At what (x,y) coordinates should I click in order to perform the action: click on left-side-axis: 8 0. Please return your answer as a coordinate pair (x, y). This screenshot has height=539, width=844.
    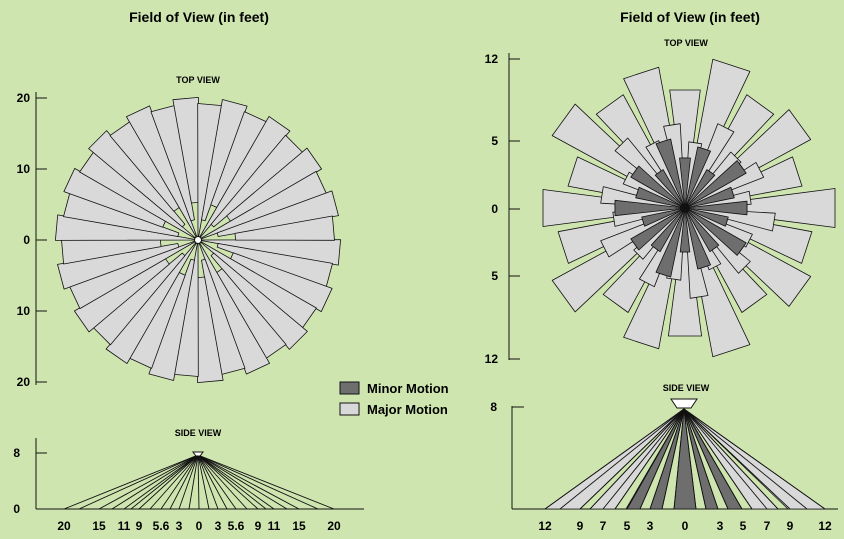
    Looking at the image, I should click on (188, 477).